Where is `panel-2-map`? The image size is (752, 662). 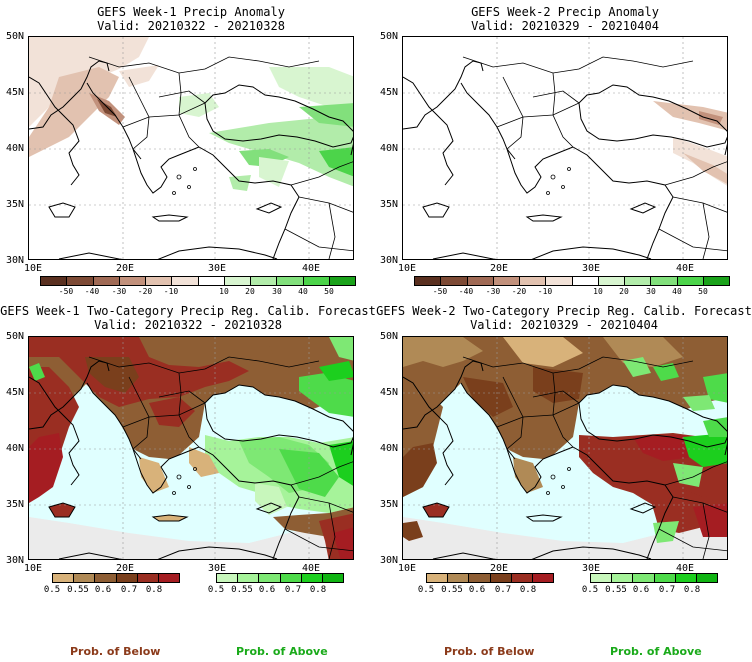 panel-2-map is located at coordinates (565, 148).